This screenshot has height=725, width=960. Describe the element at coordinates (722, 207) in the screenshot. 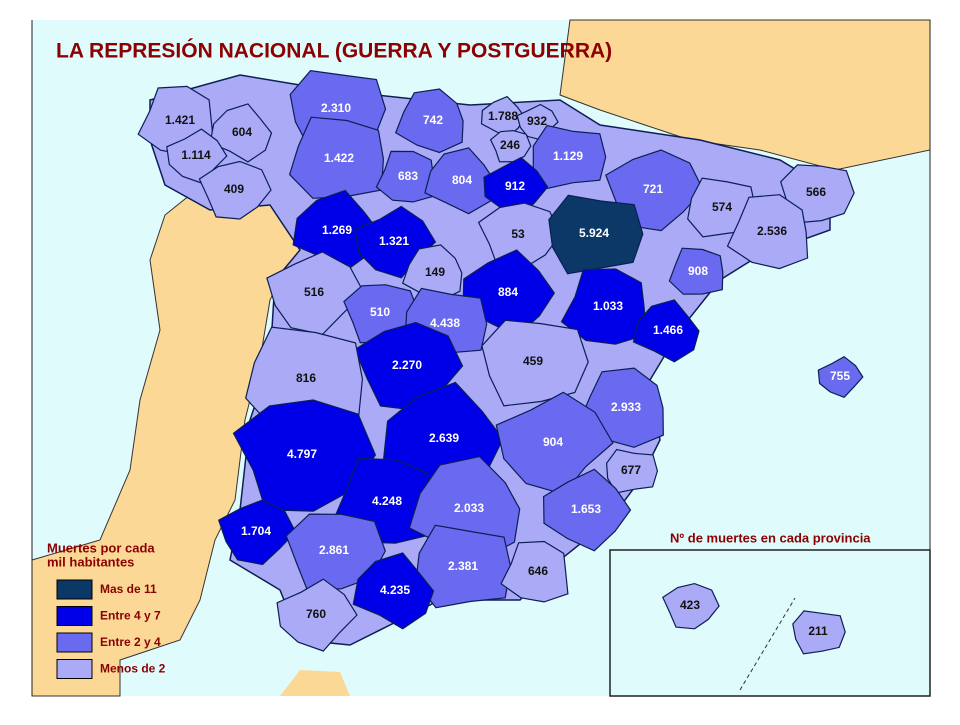

I see `province-label: 574` at that location.